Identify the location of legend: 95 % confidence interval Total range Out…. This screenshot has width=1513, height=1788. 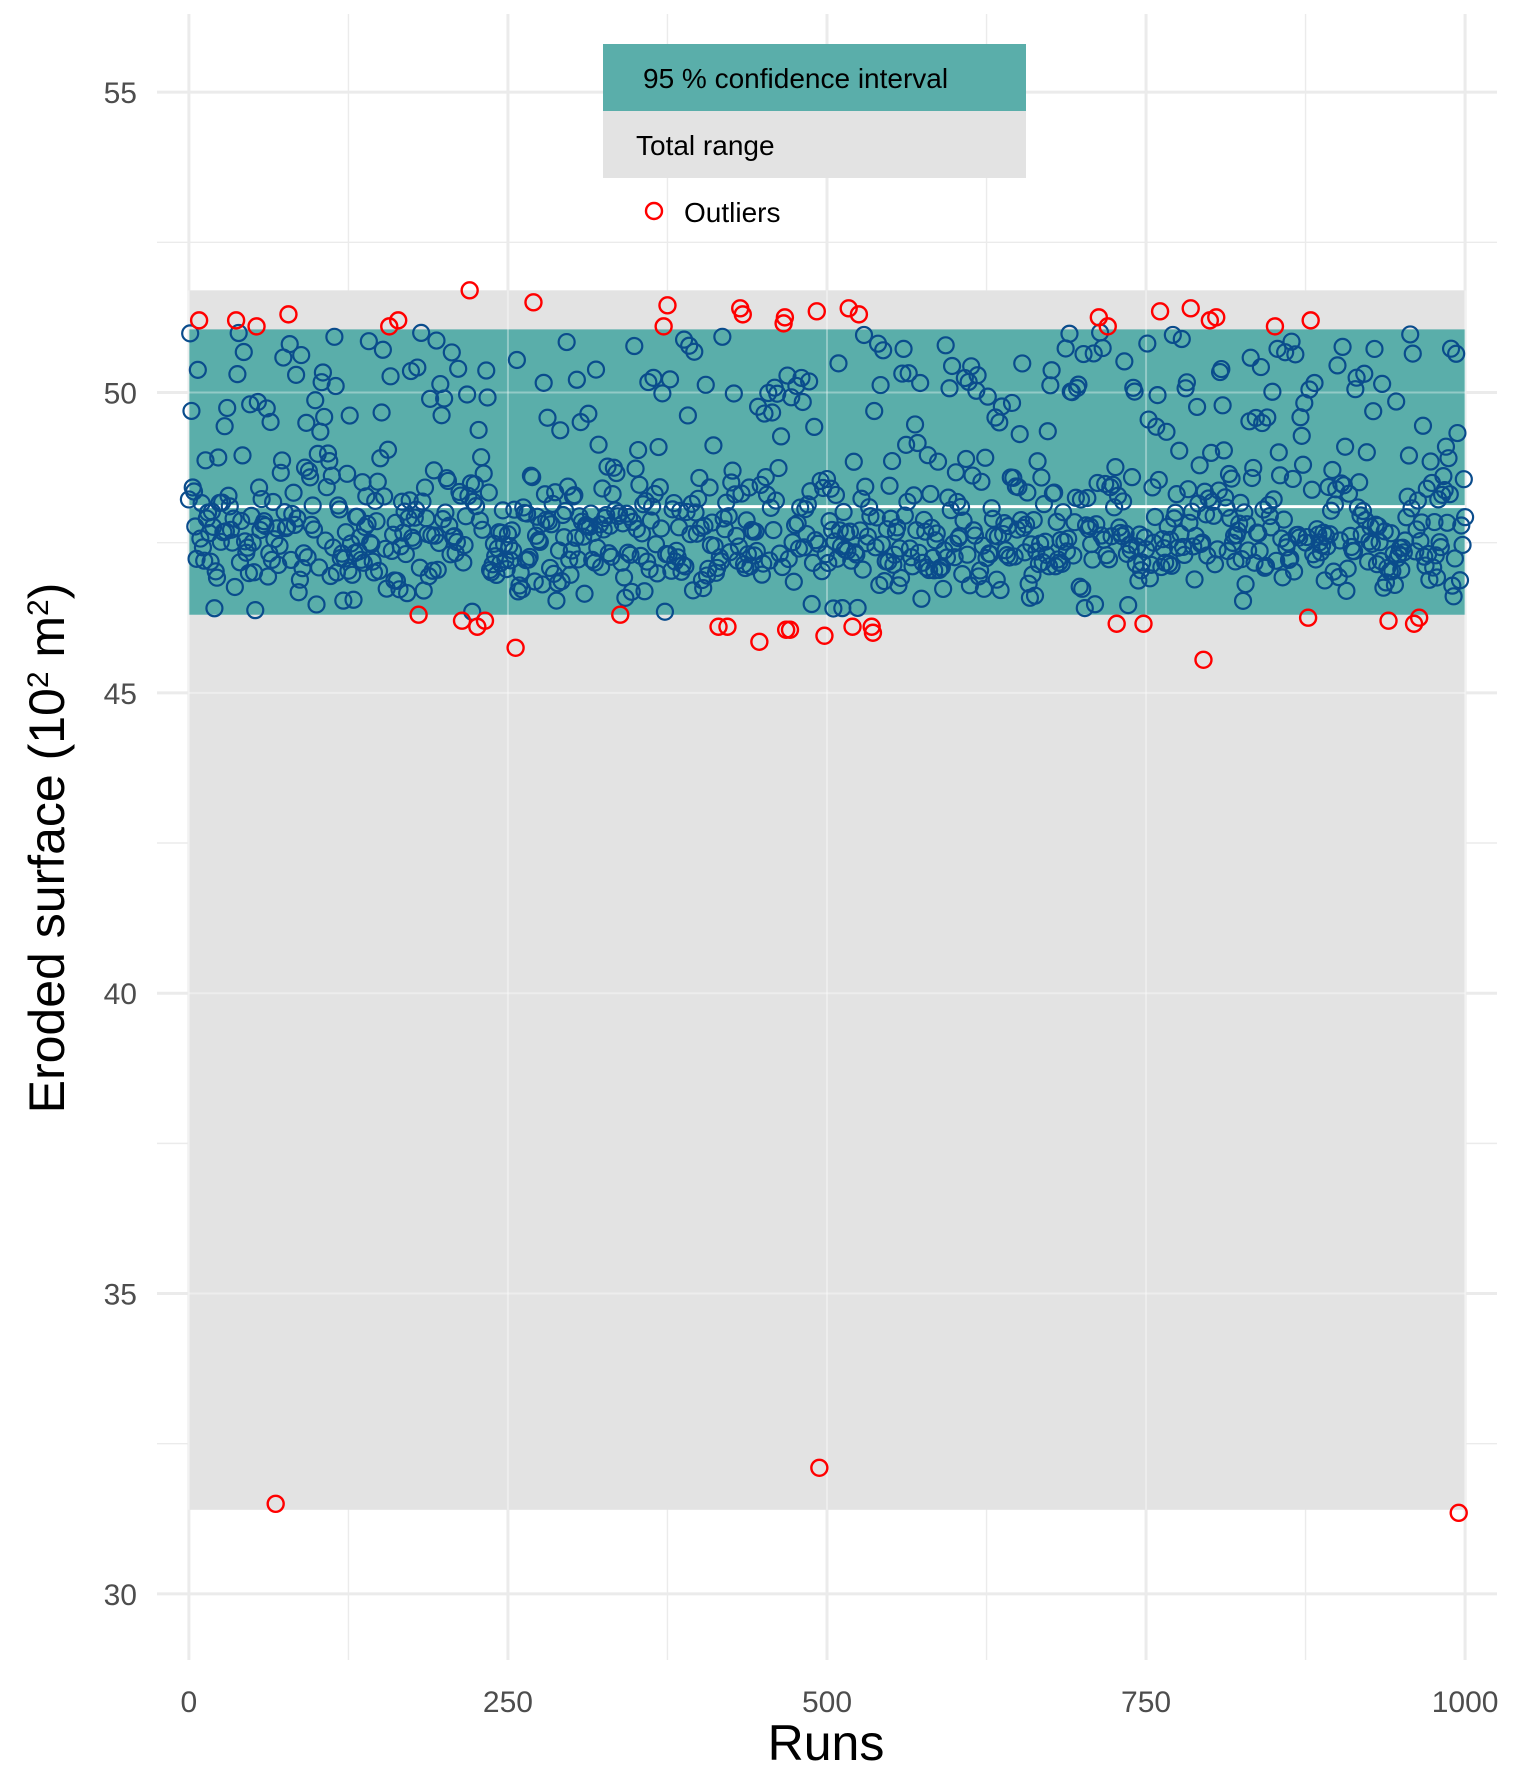
(814, 136).